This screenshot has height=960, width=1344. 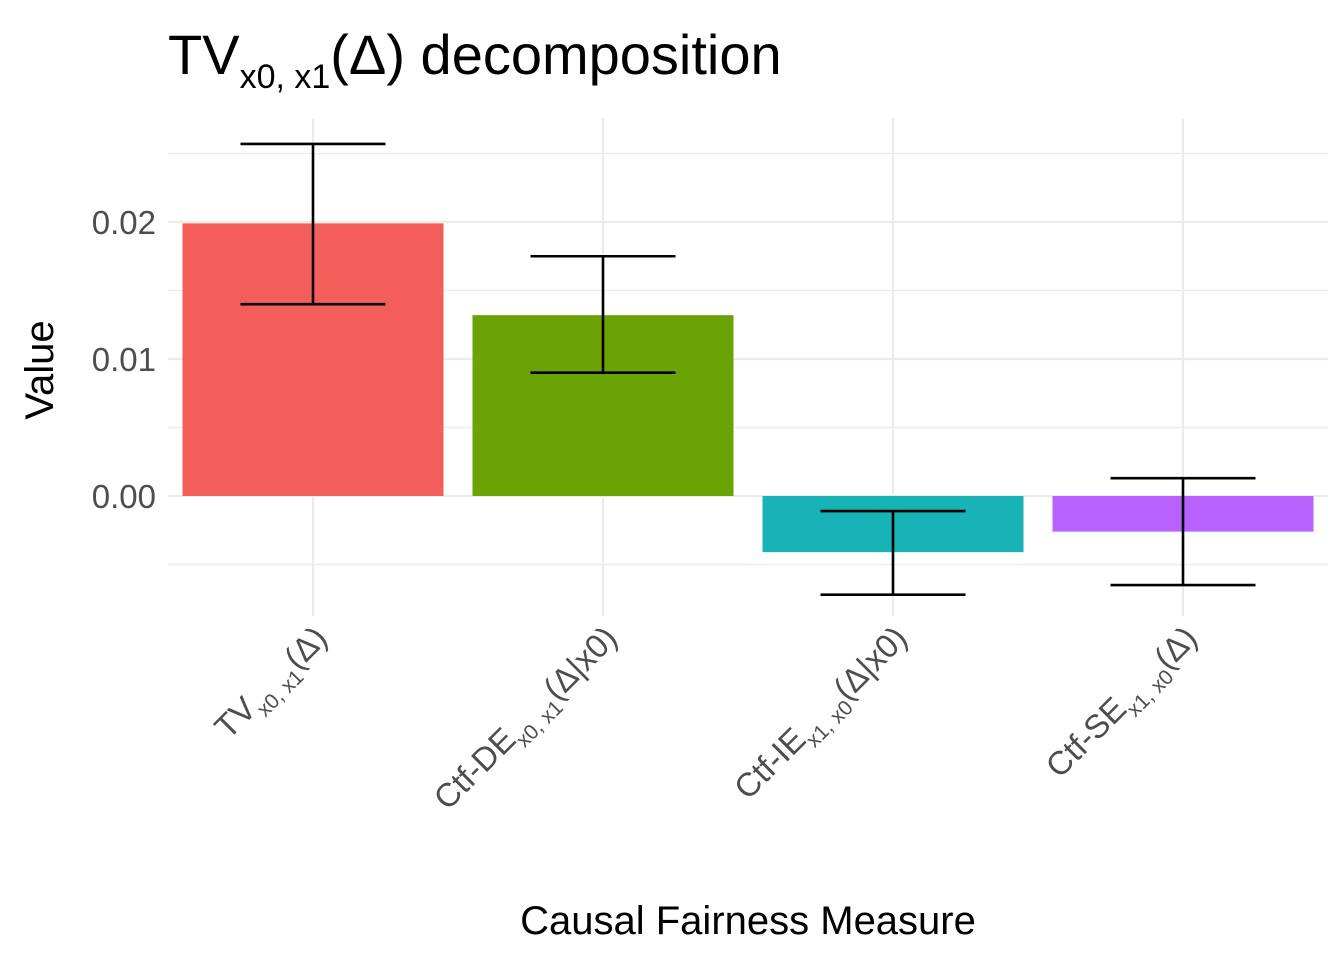 What do you see at coordinates (770, 763) in the screenshot?
I see `x-tick-main: Ctf-IE` at bounding box center [770, 763].